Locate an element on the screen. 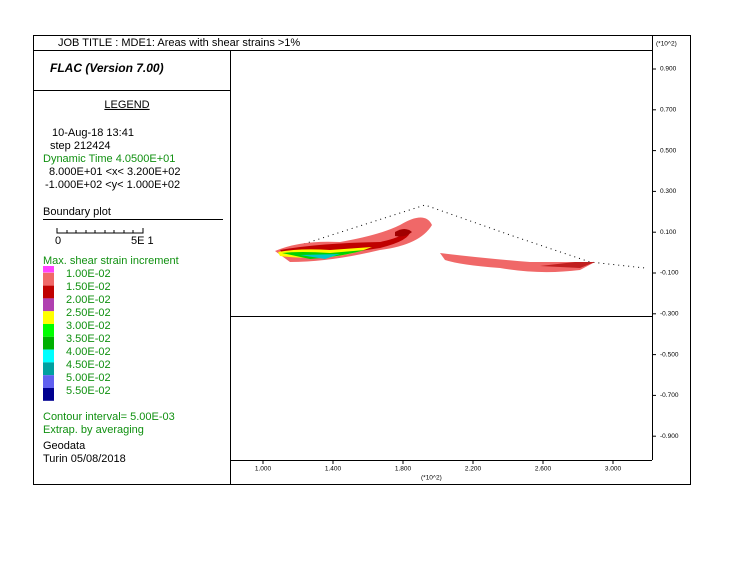  y-tick-label: -0.900 is located at coordinates (669, 436).